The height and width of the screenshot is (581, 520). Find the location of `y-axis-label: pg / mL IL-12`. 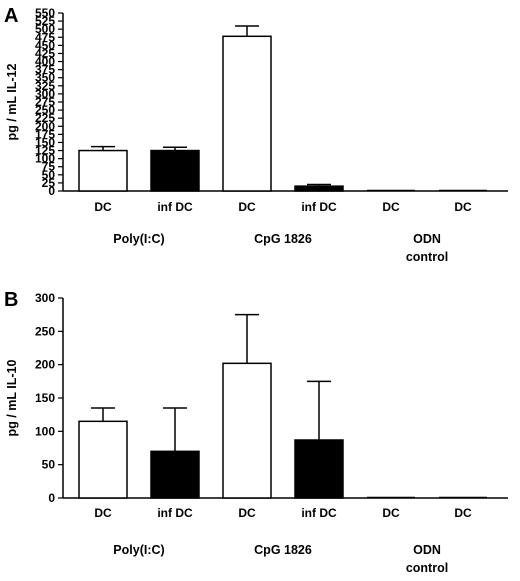

y-axis-label: pg / mL IL-12 is located at coordinates (12, 102).